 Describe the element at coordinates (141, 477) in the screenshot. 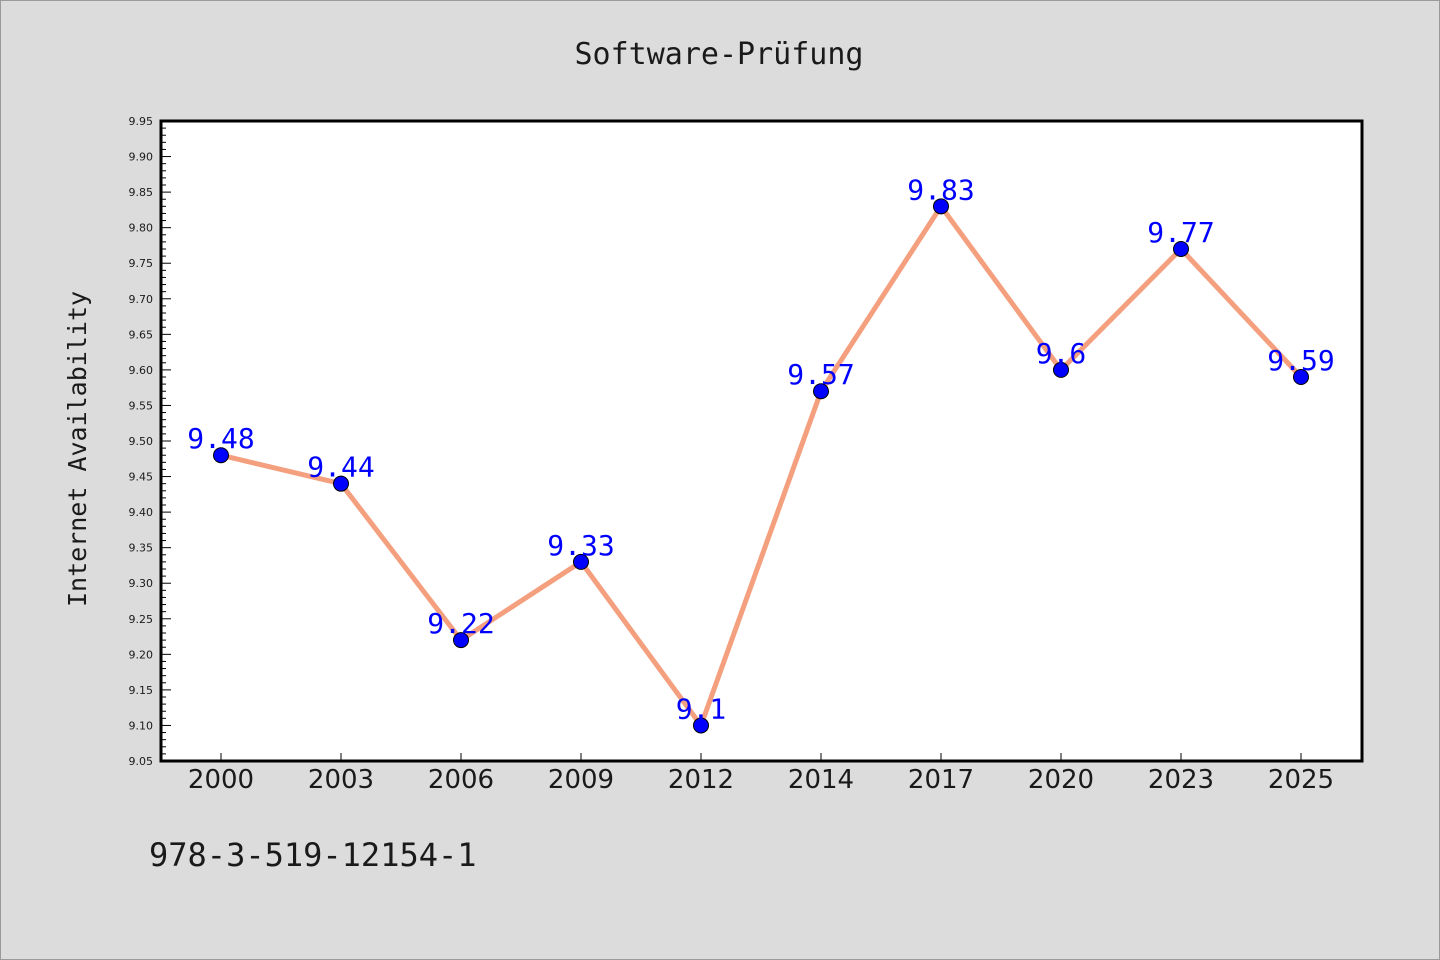

I see `y-tick-label: 9.45` at that location.